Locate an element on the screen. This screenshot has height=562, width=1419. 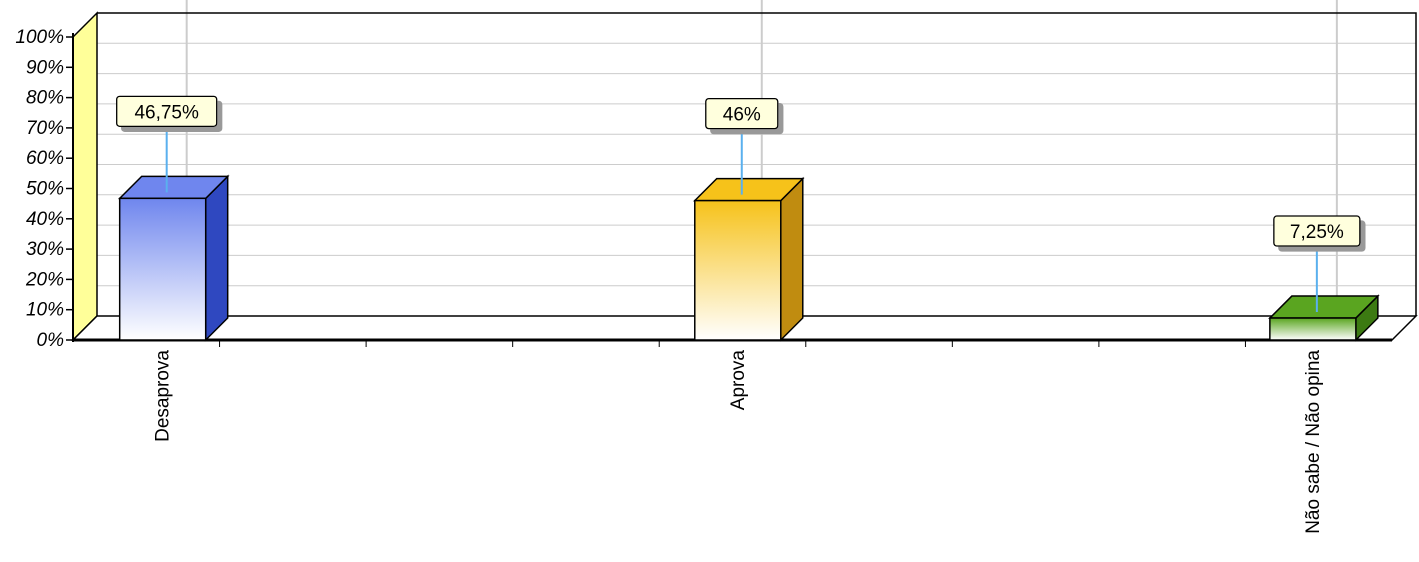
y-tick-label-9: 90% is located at coordinates (45, 67).